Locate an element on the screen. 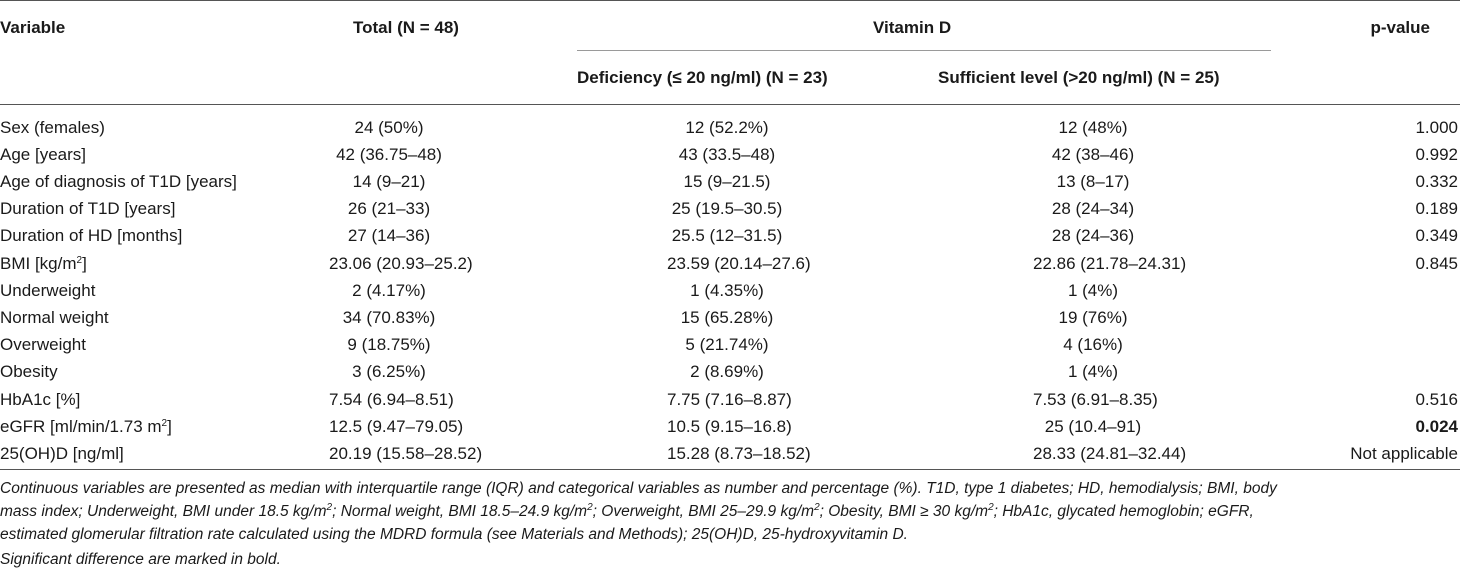 This screenshot has height=588, width=1460. sufficient-cell: 28 (24–34) is located at coordinates (1093, 208).